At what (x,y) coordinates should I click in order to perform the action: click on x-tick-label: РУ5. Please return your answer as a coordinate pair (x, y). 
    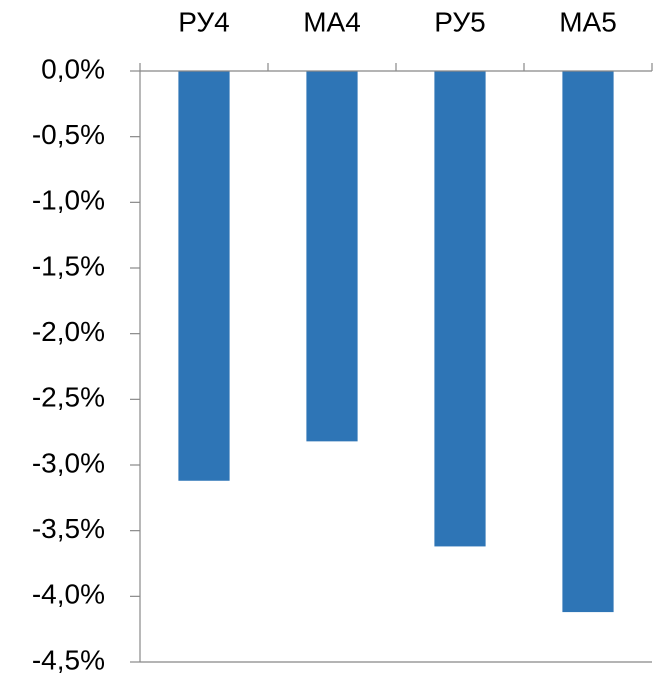
    Looking at the image, I should click on (459, 21).